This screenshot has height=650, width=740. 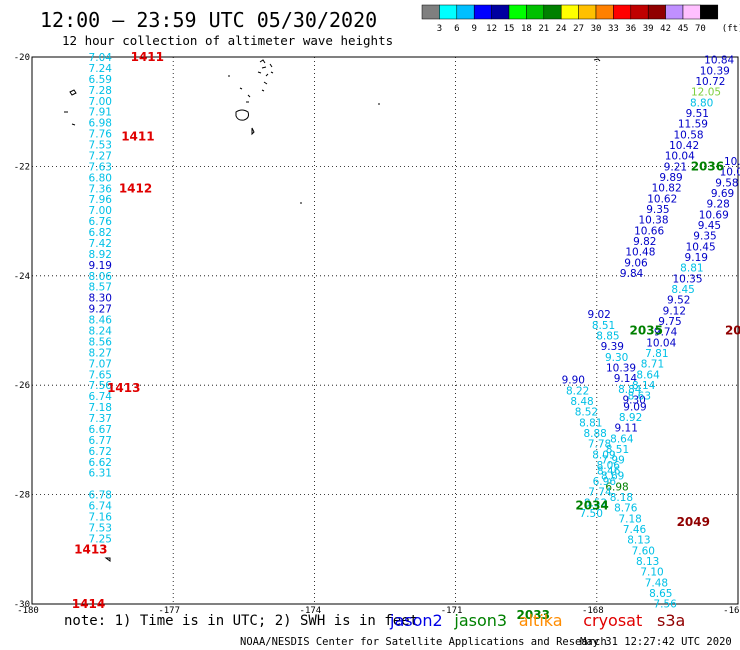 I want to click on wave-height-value: 8.71, so click(x=652, y=365).